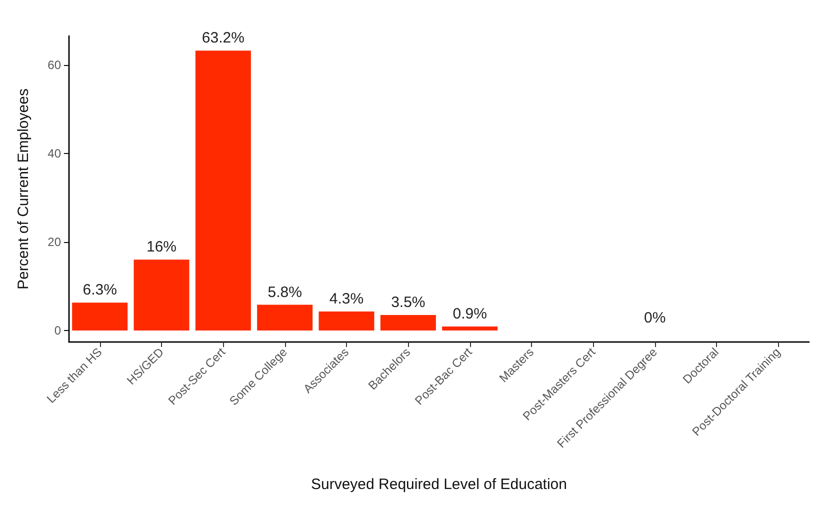 Image resolution: width=821 pixels, height=505 pixels. Describe the element at coordinates (55, 241) in the screenshot. I see `y-tick-label: 20` at that location.